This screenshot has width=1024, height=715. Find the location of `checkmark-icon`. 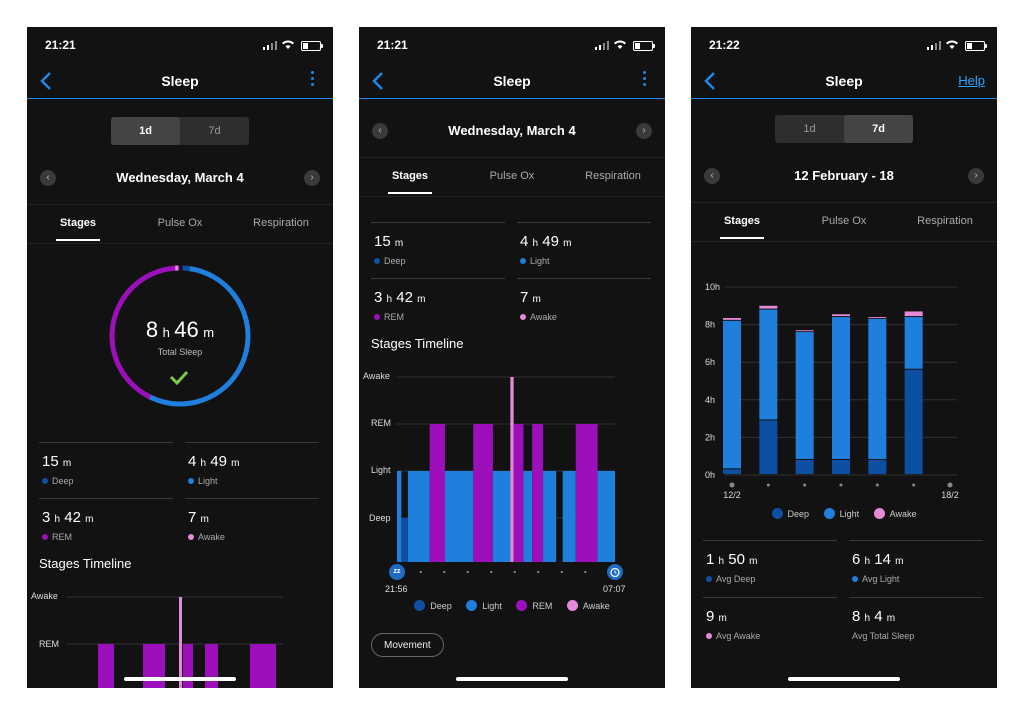

checkmark-icon is located at coordinates (179, 377).